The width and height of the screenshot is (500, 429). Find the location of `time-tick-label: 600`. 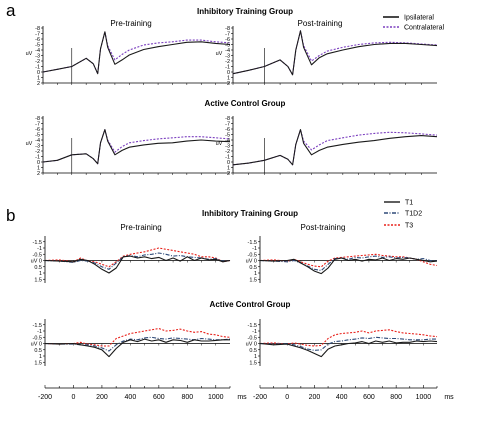

time-tick-label: 600 is located at coordinates (159, 397).